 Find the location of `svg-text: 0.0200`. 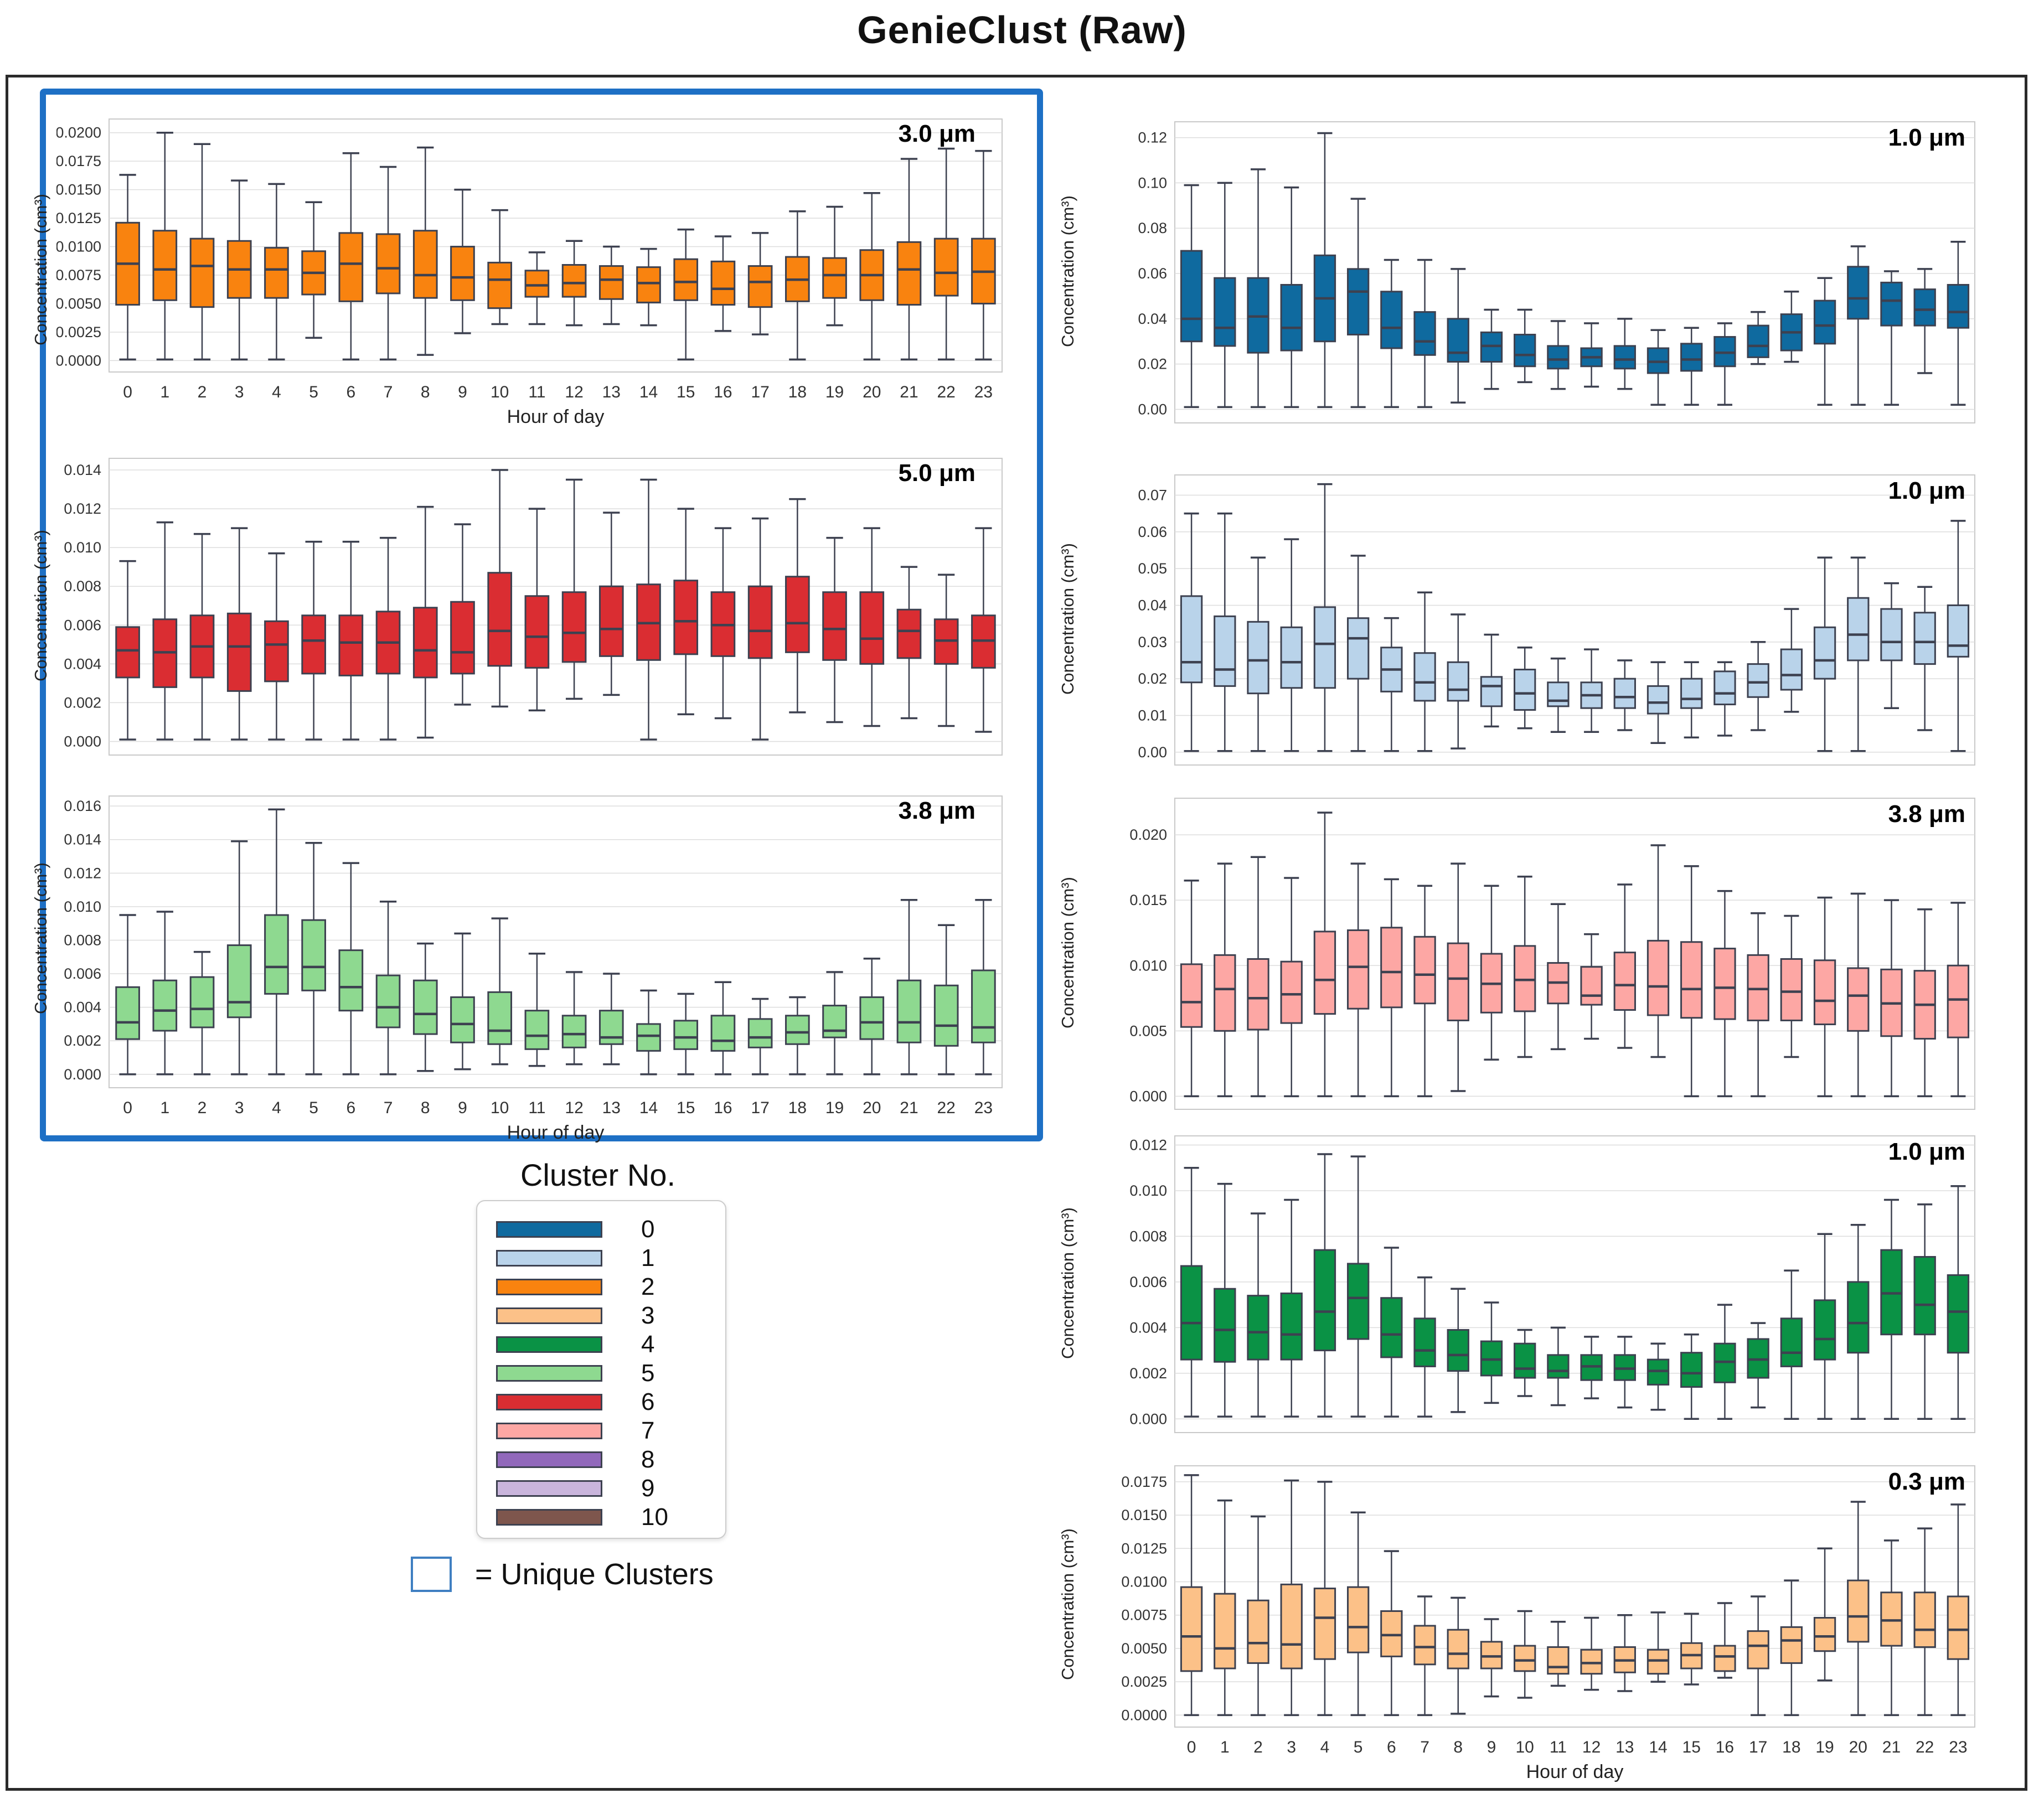

svg-text: 0.0200 is located at coordinates (78, 133).